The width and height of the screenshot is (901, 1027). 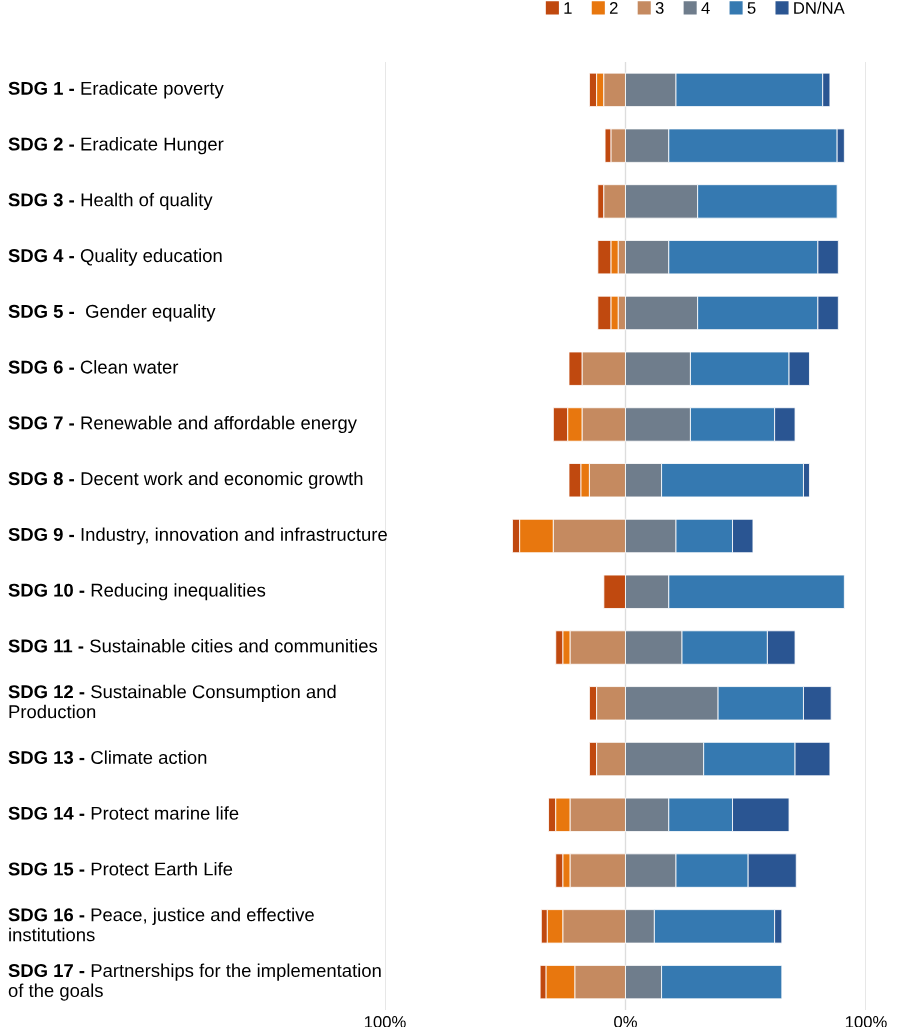 I want to click on legend-label: 4, so click(x=705, y=8).